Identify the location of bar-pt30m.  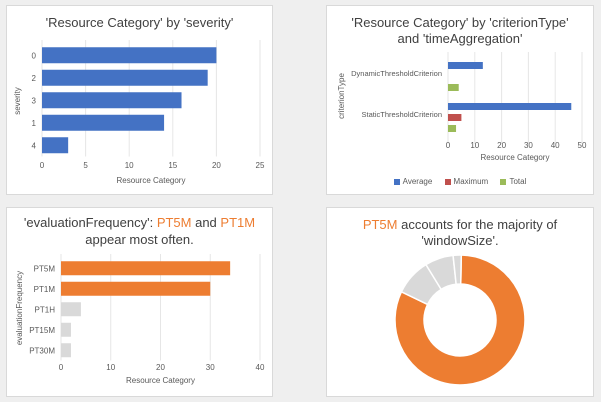
(66, 350).